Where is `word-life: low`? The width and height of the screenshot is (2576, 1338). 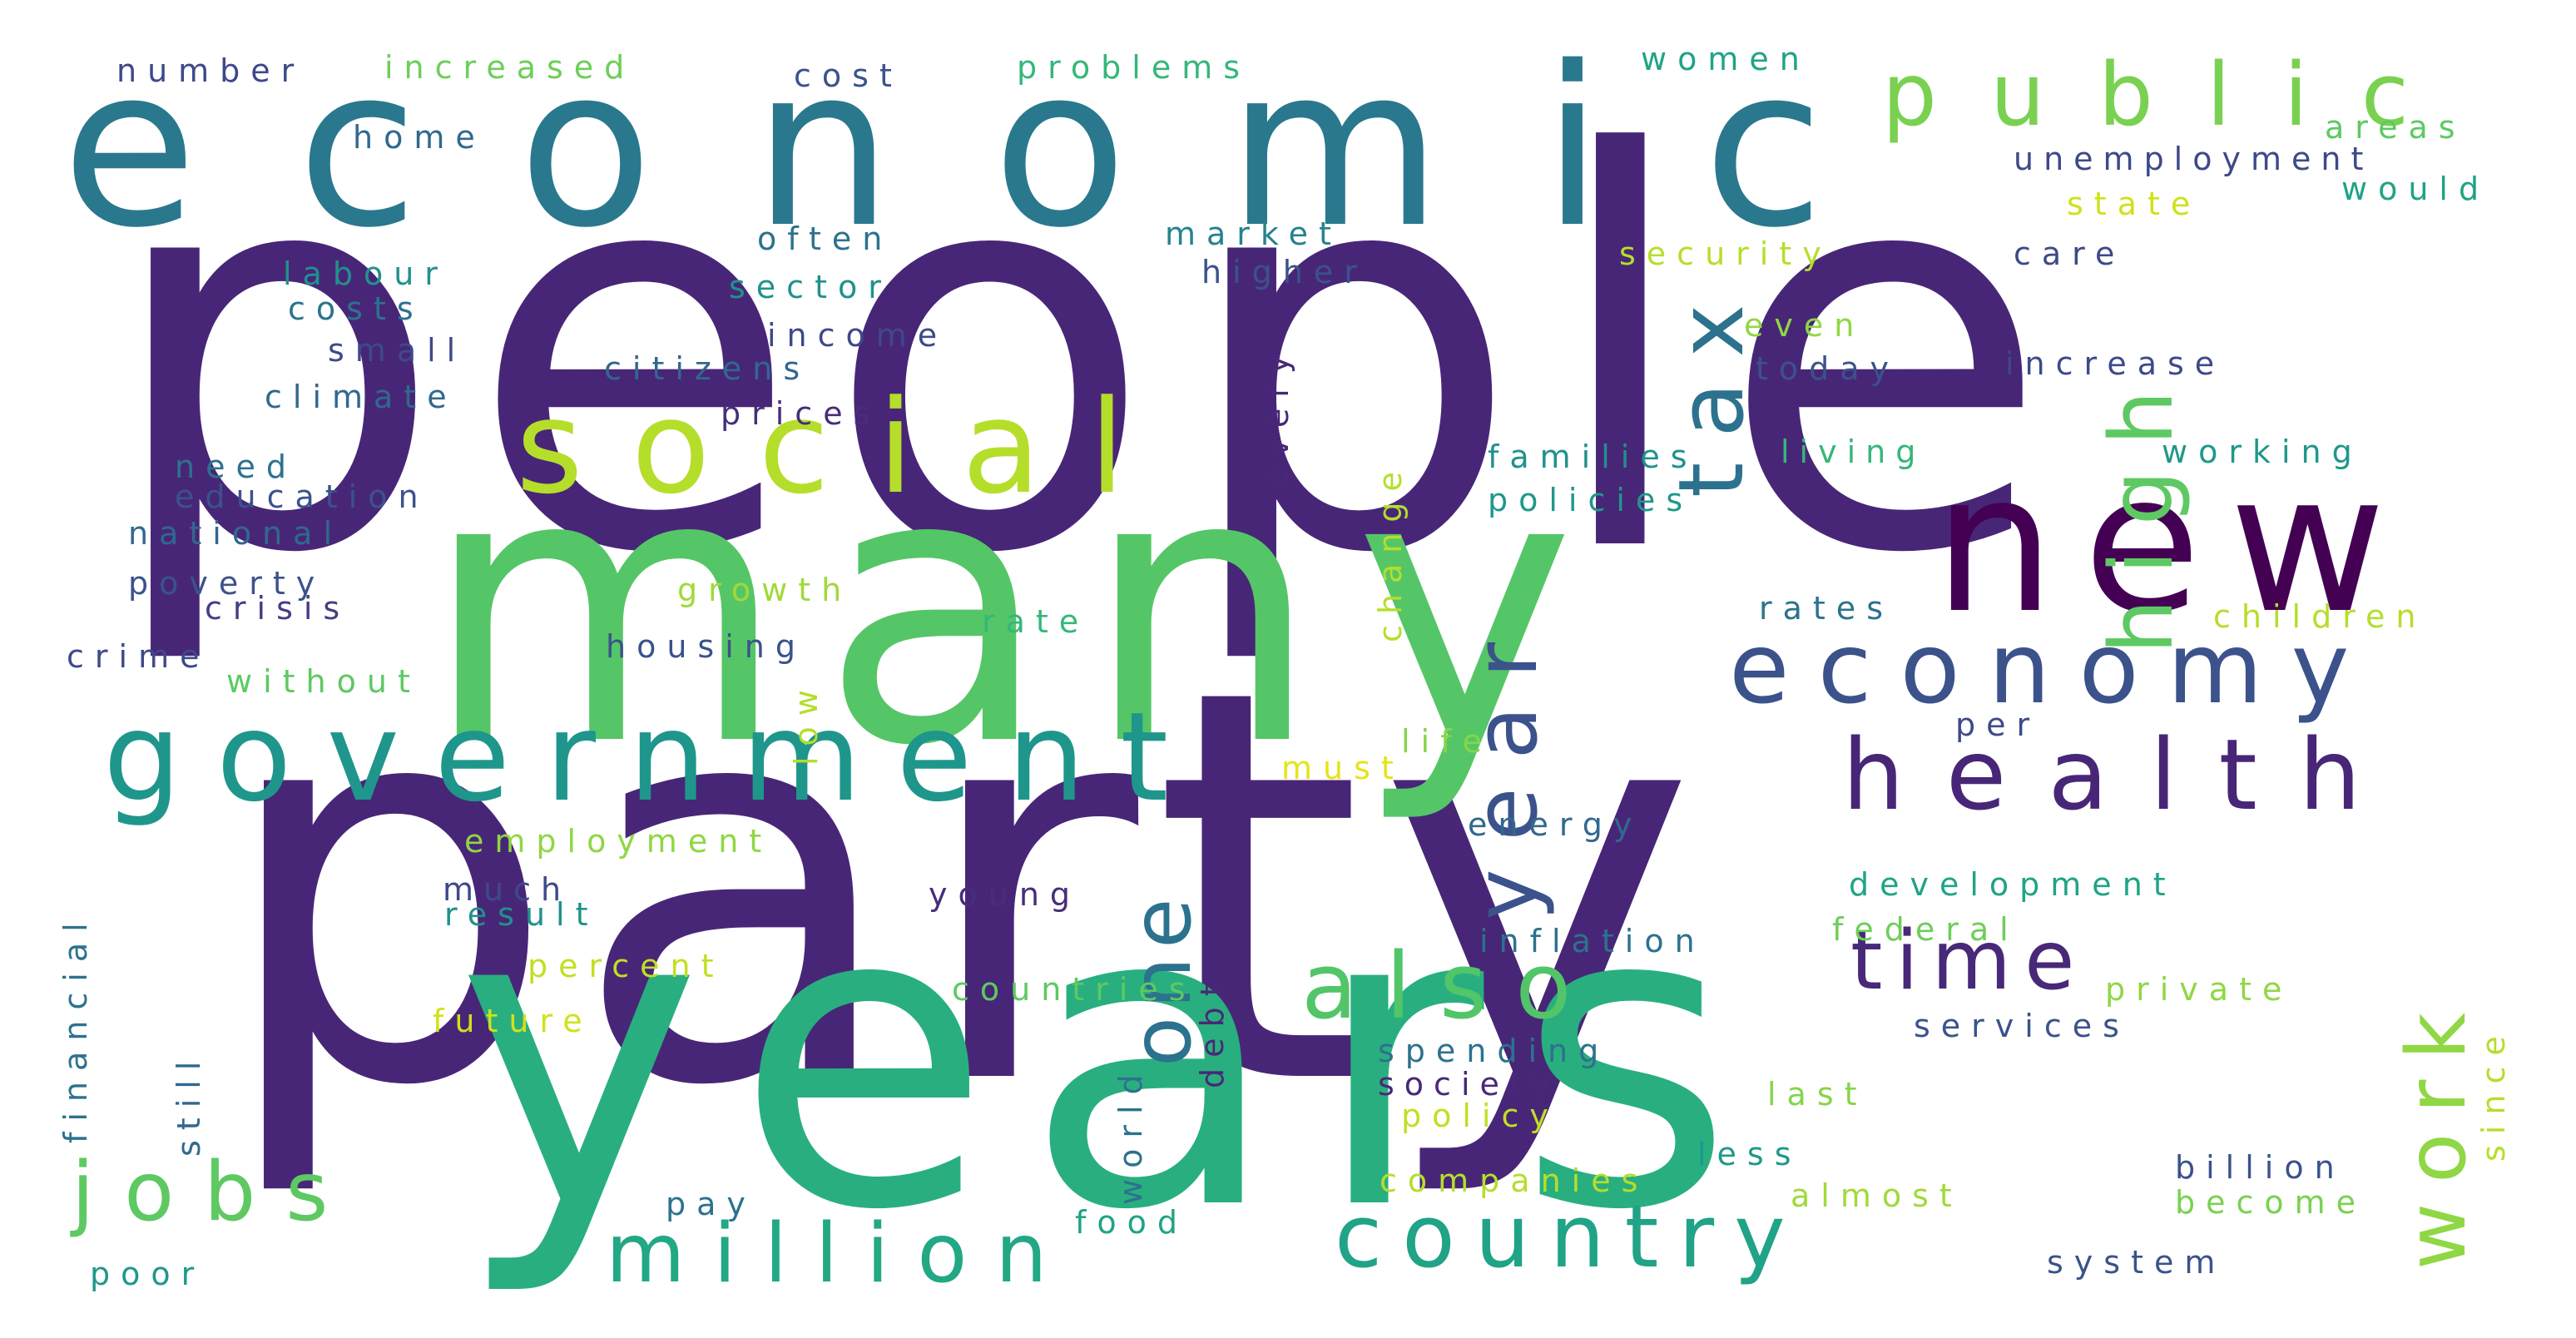 word-life: low is located at coordinates (807, 722).